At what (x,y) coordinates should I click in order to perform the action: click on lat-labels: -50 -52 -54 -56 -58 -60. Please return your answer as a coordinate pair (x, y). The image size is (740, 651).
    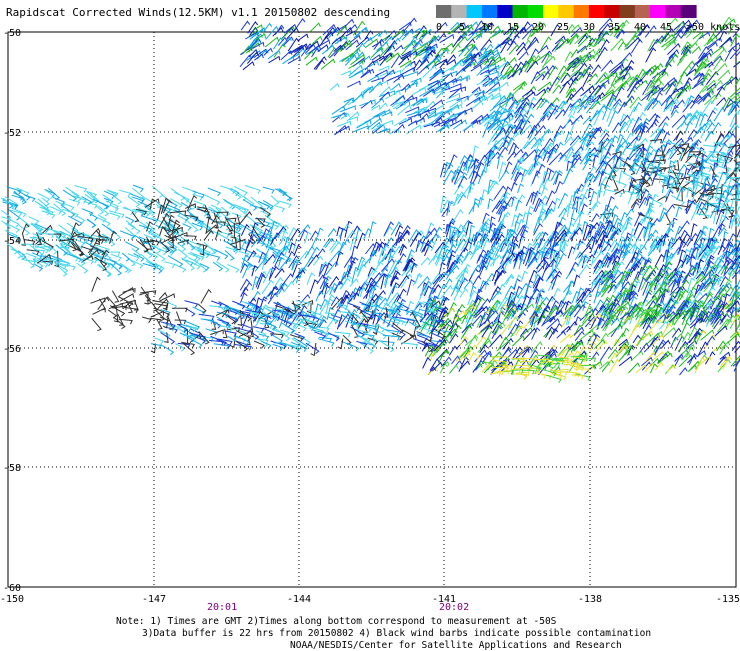
    Looking at the image, I should click on (12, 311).